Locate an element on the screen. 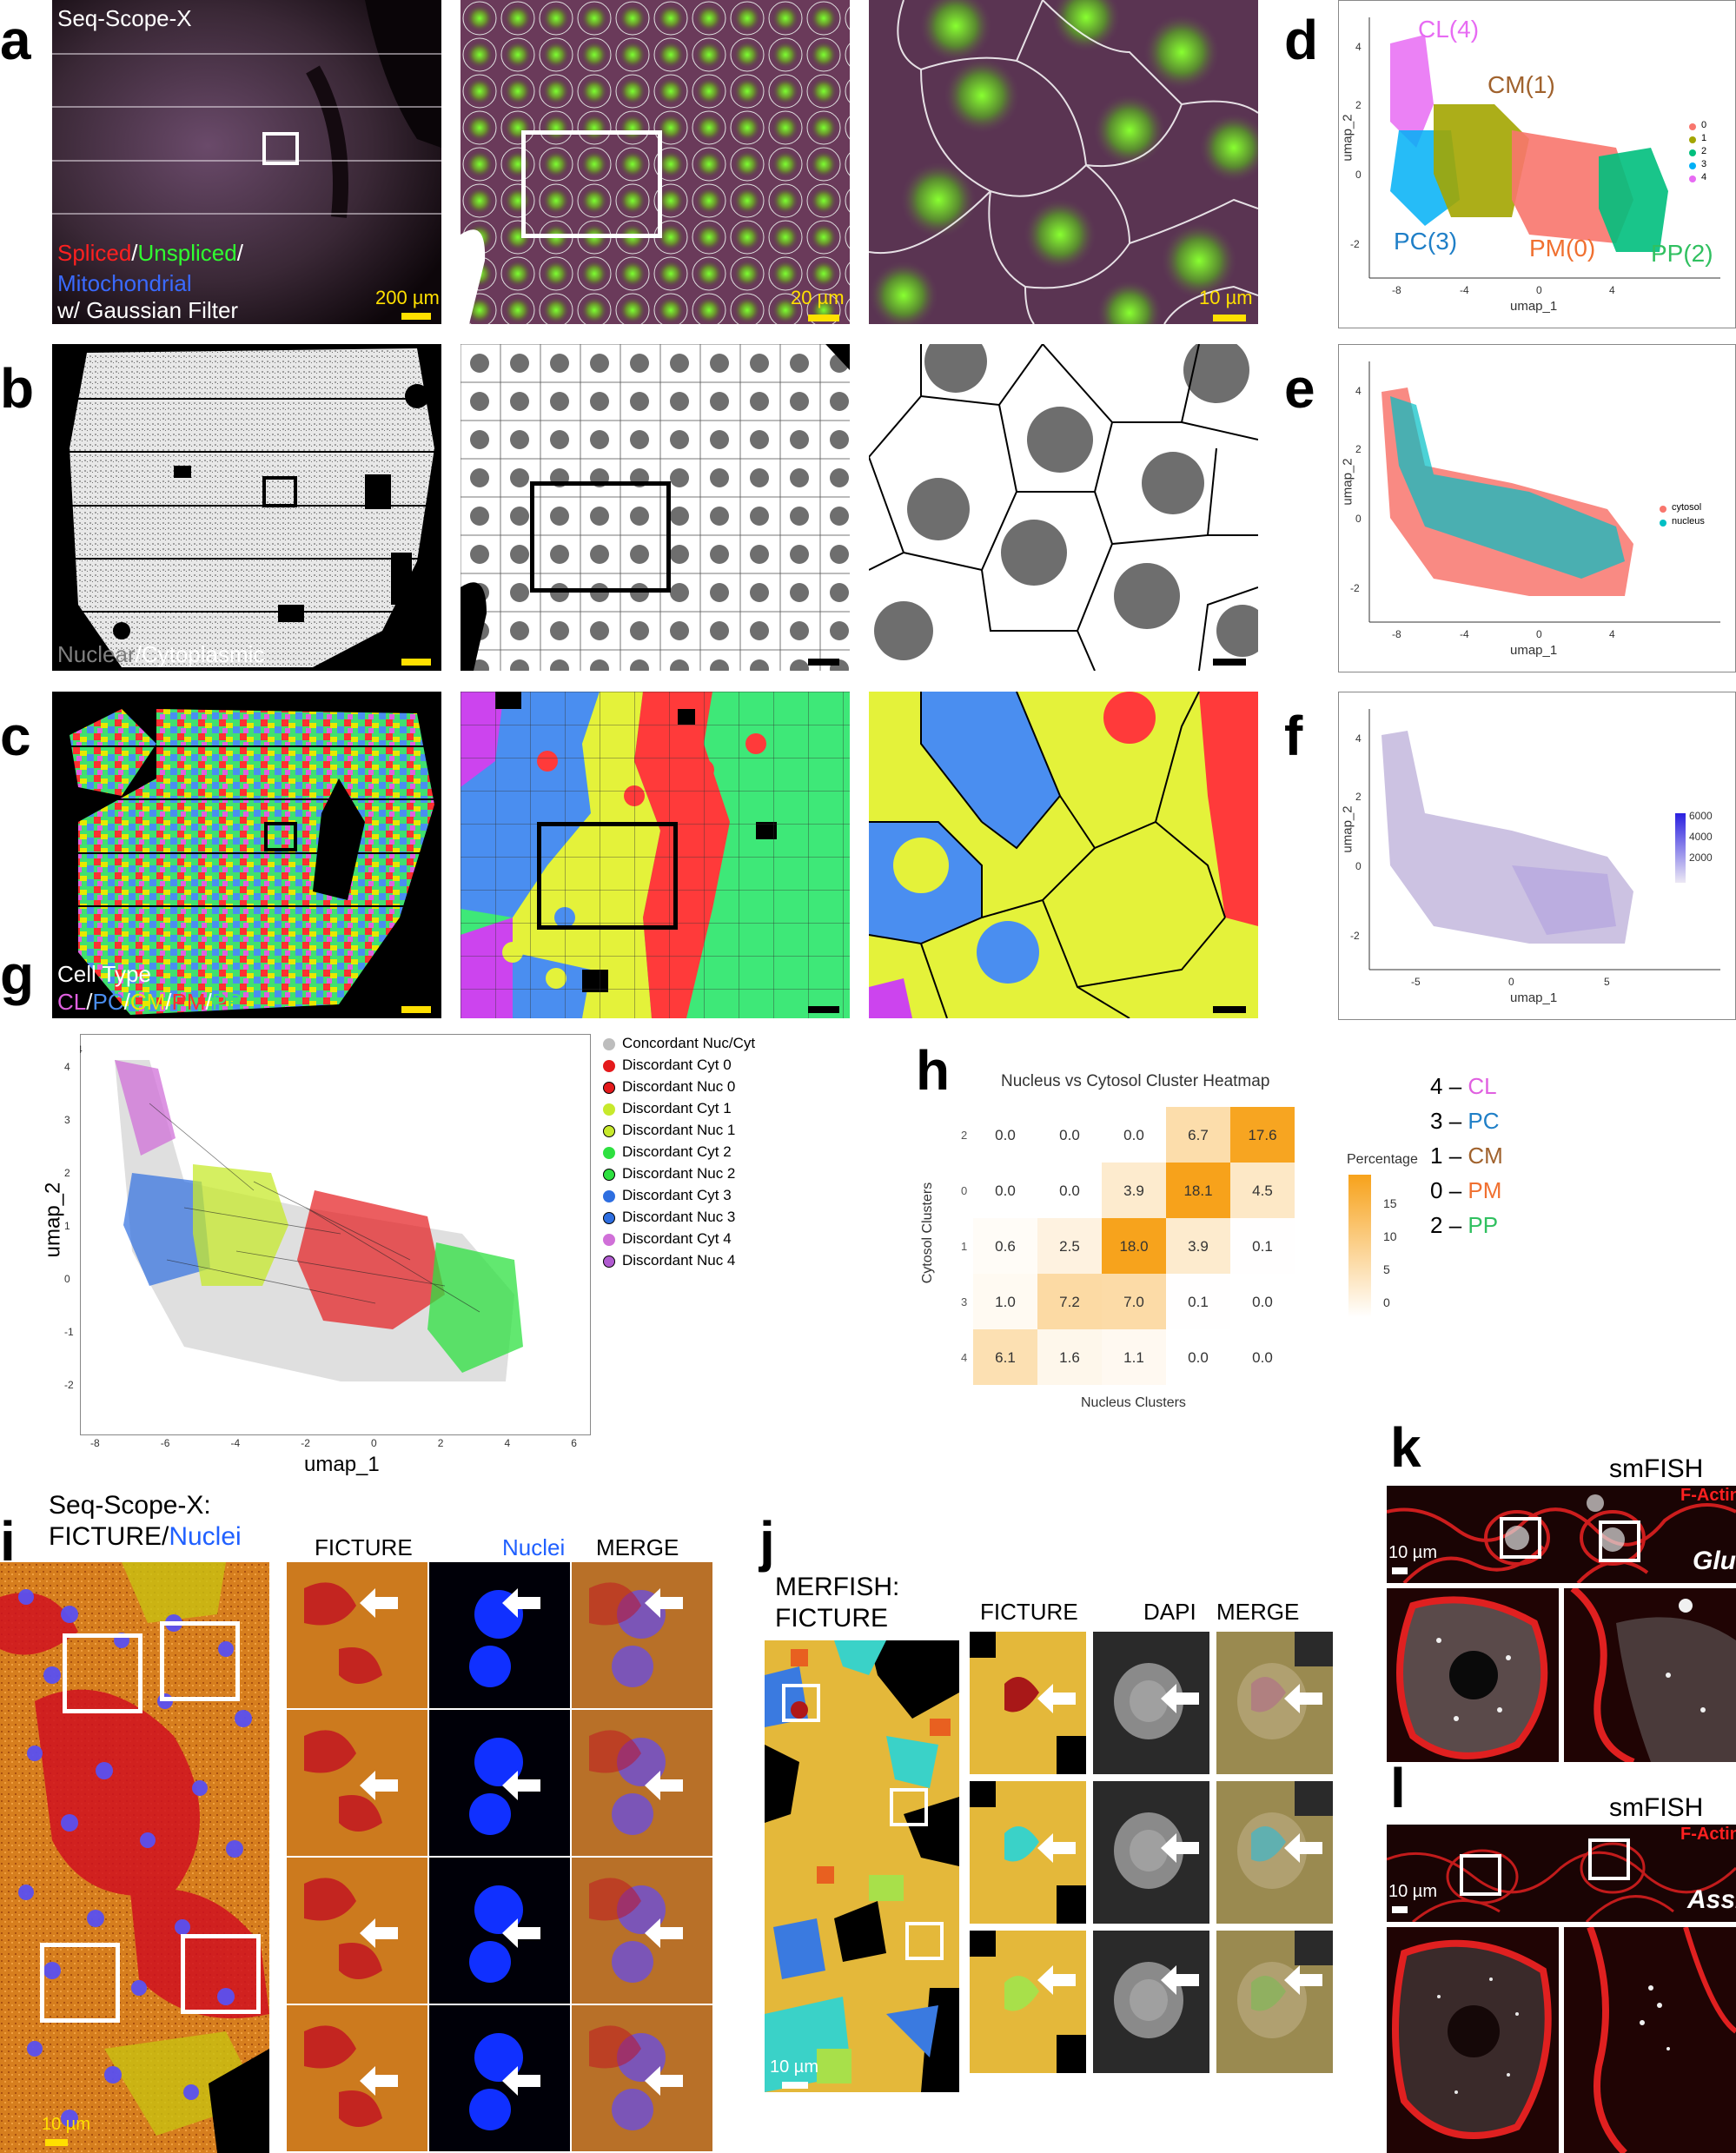  panel-i-title-line1: Seq-Scope-X: is located at coordinates (130, 1505).